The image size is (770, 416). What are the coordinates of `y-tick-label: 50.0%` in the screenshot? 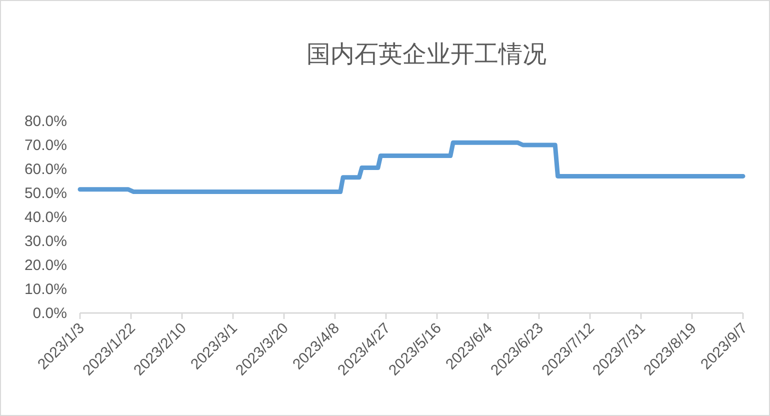 It's located at (45, 193).